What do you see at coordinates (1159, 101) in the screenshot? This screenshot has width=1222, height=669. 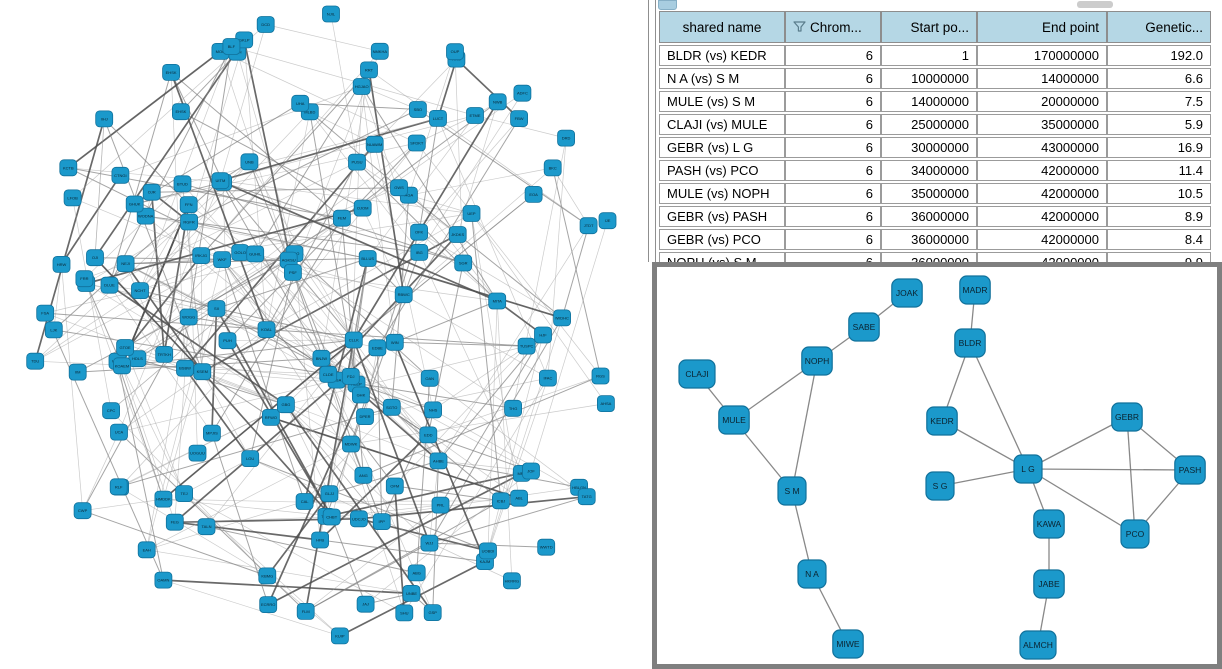 I see `table-cell: 7.5` at bounding box center [1159, 101].